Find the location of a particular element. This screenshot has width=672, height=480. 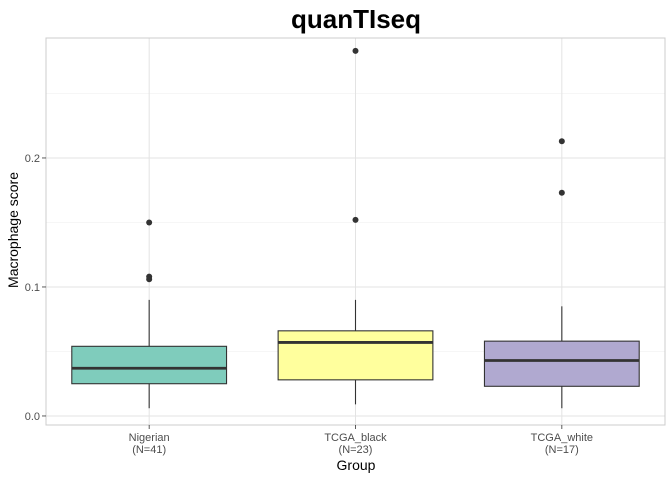

y-axis: 0.0 0.1 0.2 is located at coordinates (35, 288).